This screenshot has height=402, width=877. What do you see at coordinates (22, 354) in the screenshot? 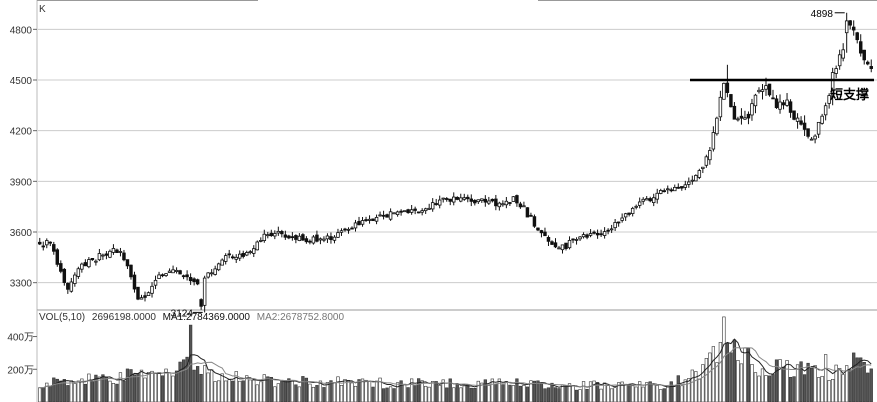
I see `volume-axis-ticks: 200万 400万` at bounding box center [22, 354].